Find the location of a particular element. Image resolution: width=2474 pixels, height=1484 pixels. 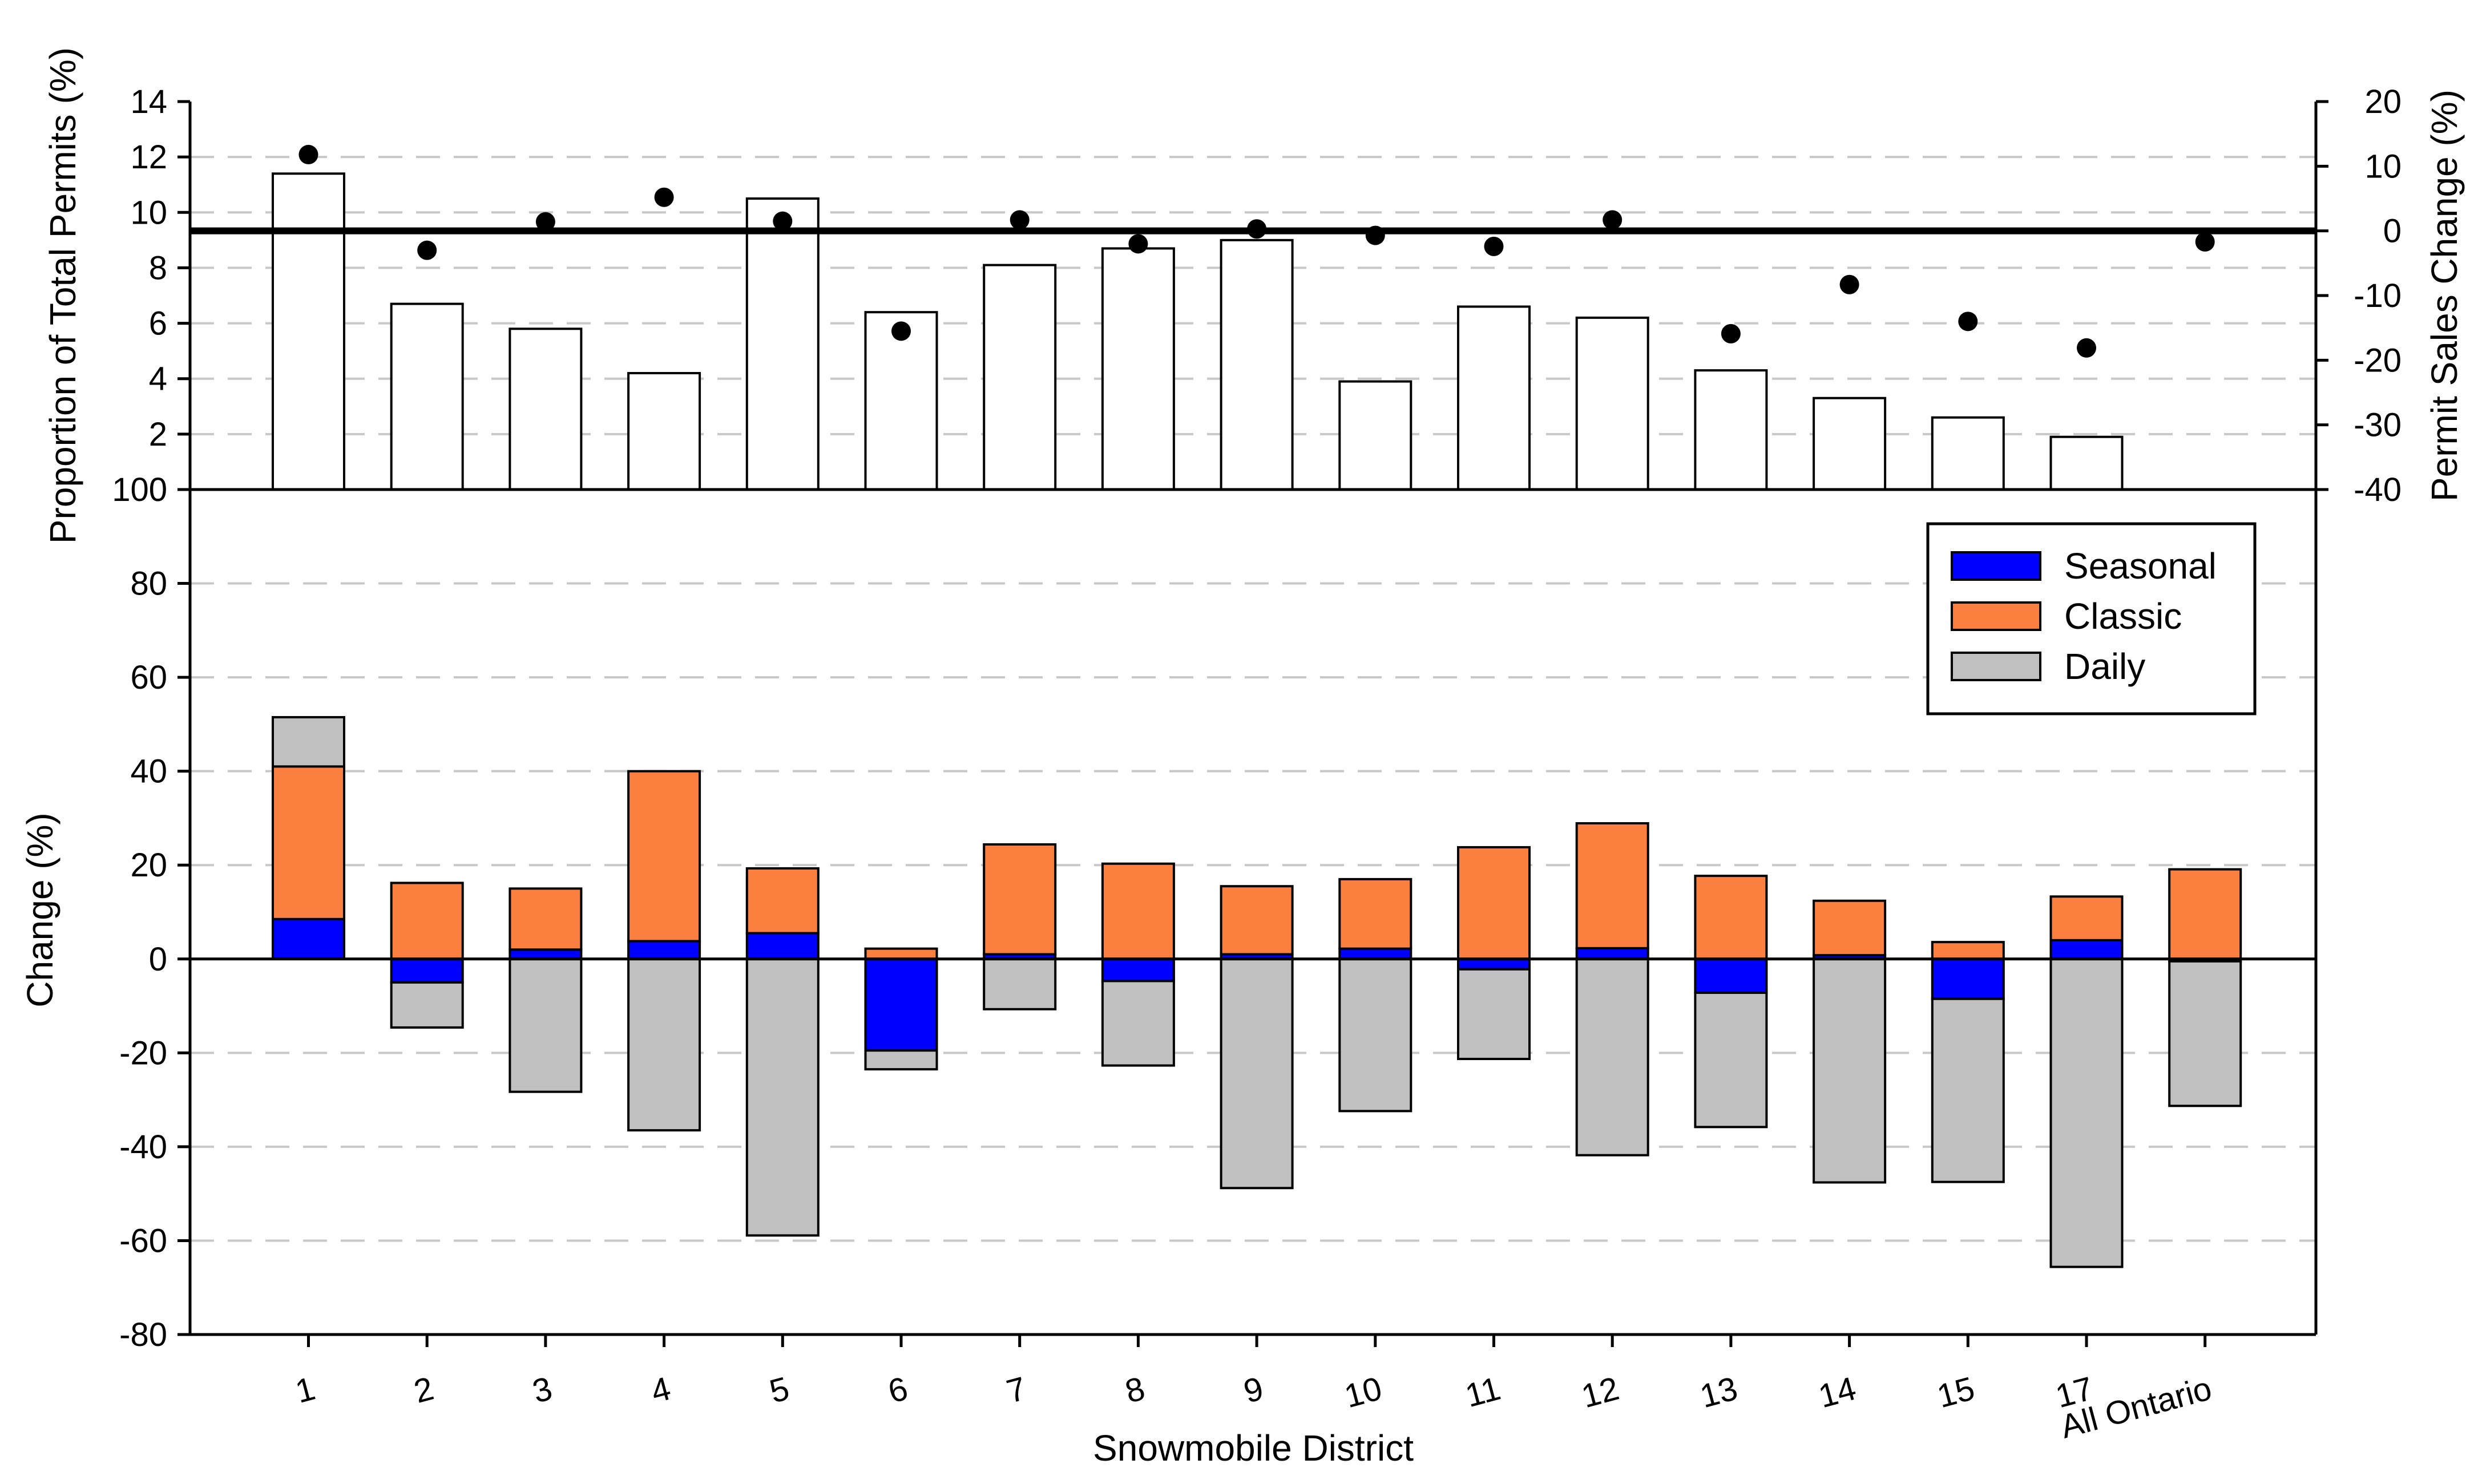

top-y-tick-label: 6 is located at coordinates (158, 323).